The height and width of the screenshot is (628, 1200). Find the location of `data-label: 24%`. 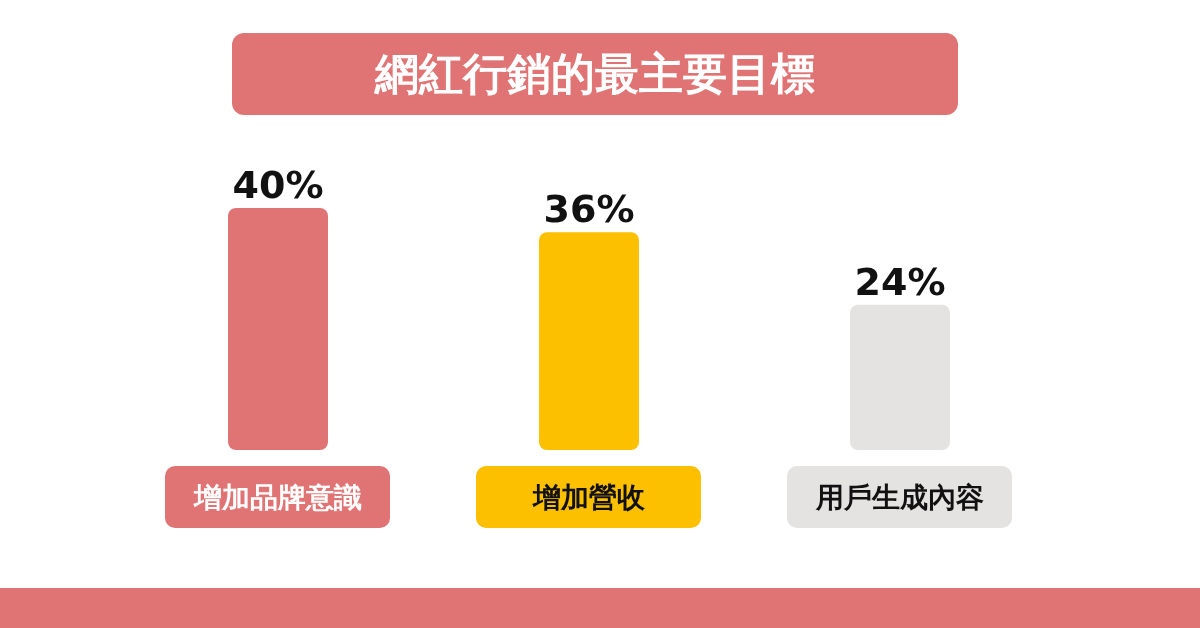

data-label: 24% is located at coordinates (900, 281).